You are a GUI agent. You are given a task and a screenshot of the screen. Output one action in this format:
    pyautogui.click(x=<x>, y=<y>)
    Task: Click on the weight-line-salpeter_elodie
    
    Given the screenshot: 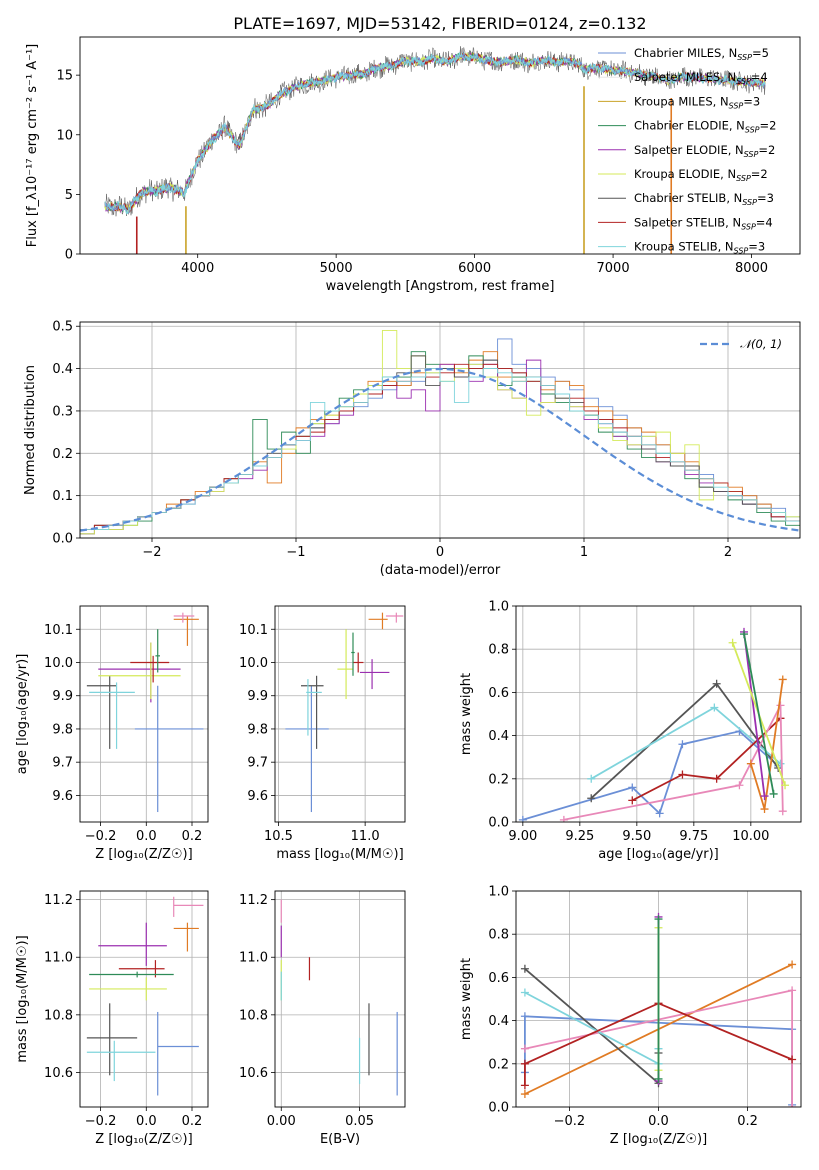 What is the action you would take?
    pyautogui.click(x=754, y=714)
    